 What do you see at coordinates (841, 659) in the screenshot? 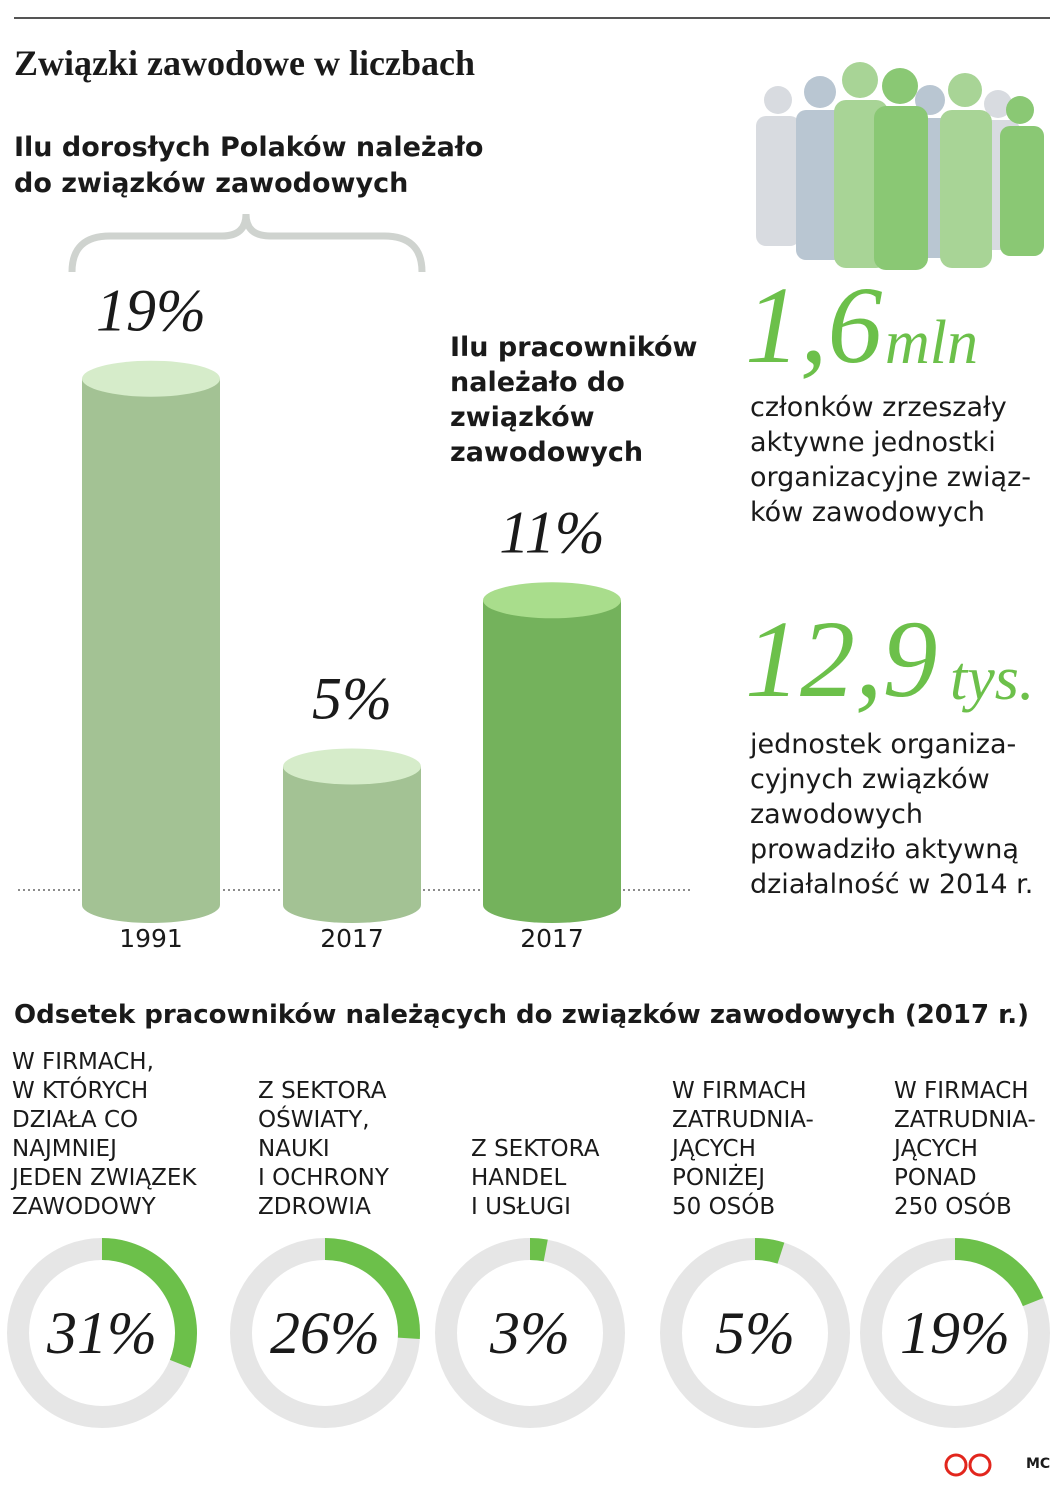
I see `fact-number: 12,9` at bounding box center [841, 659].